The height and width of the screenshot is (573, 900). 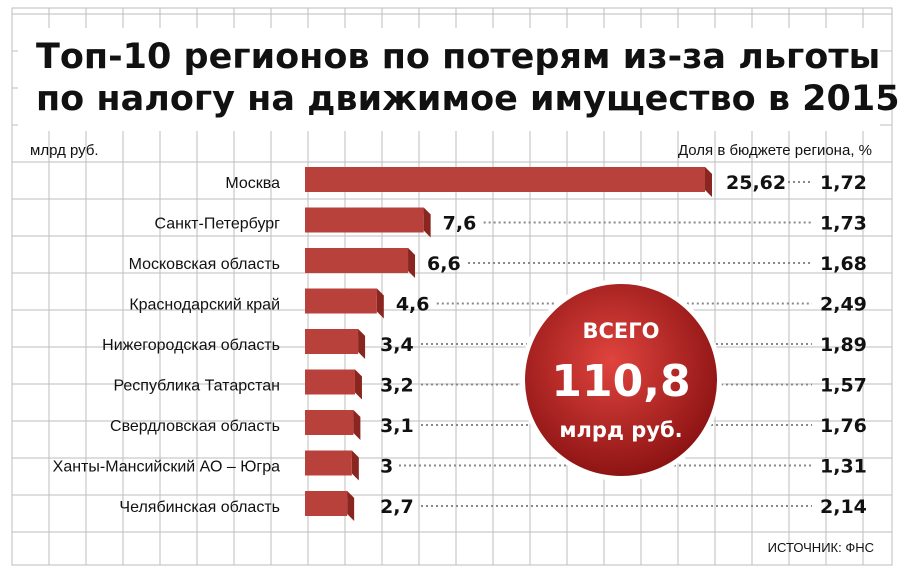 I want to click on share-label: 1,57, so click(x=843, y=386).